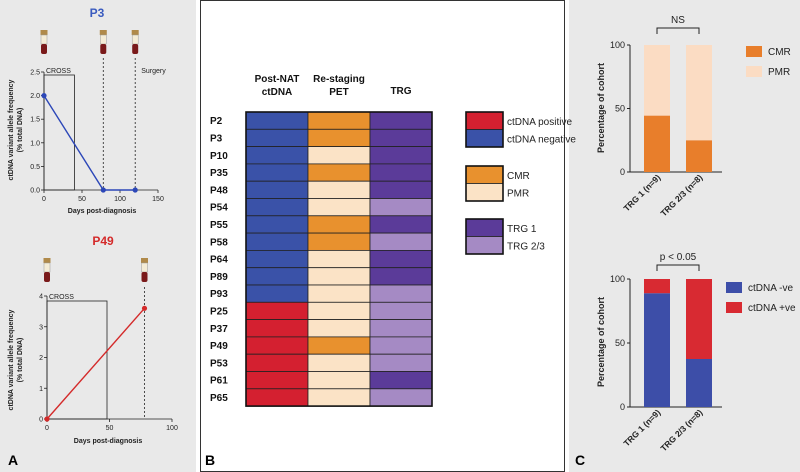 This screenshot has height=472, width=800. Describe the element at coordinates (108, 441) in the screenshot. I see `p49-x-label: Days post-diagnosis` at that location.